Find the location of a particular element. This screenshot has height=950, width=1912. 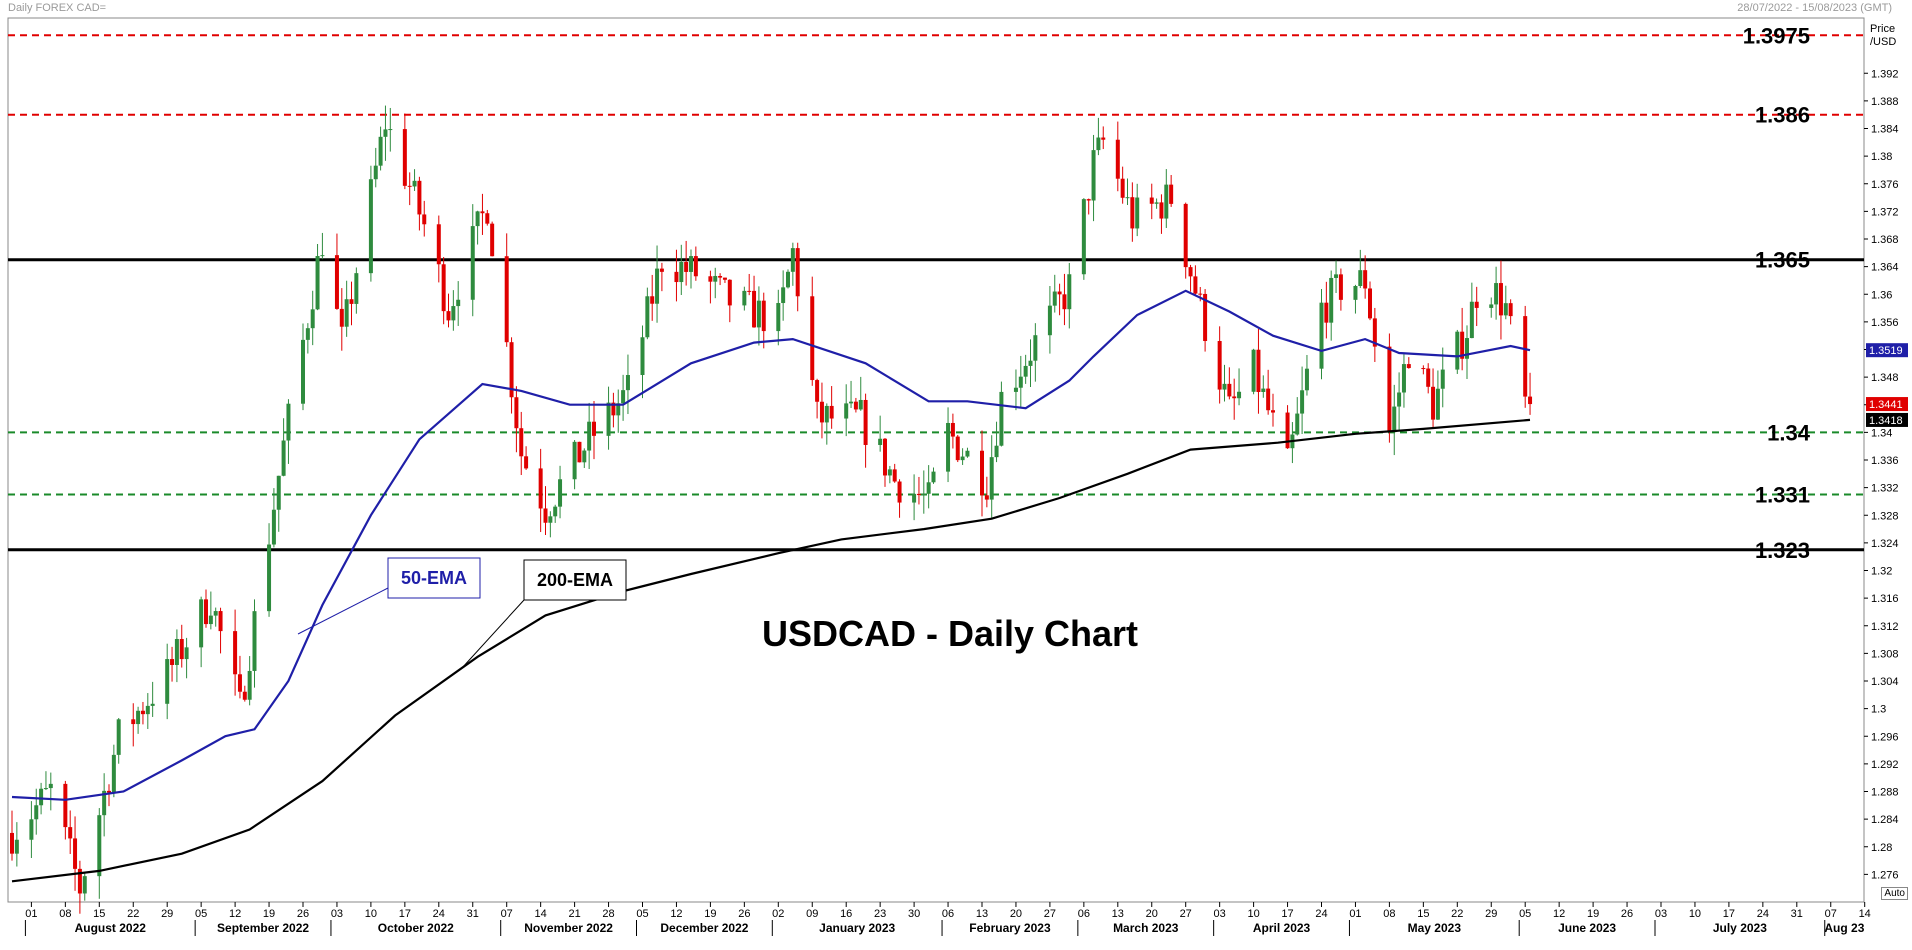

x-tick-label: 02 is located at coordinates (778, 914).